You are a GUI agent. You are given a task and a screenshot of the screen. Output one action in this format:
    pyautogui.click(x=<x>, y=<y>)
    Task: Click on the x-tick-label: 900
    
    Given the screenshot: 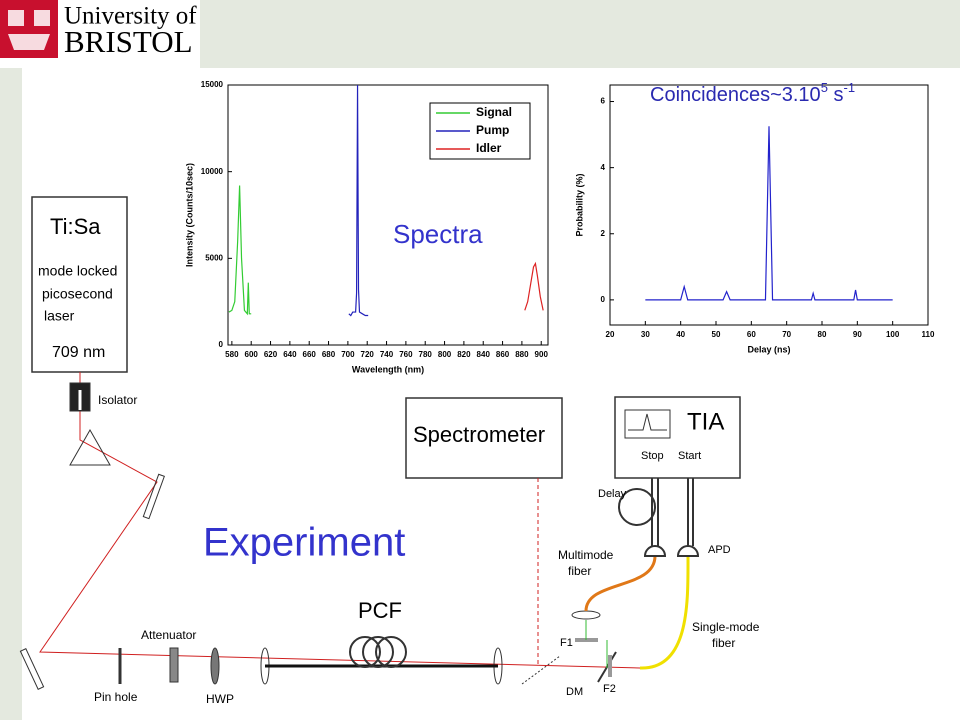 What is the action you would take?
    pyautogui.click(x=542, y=354)
    